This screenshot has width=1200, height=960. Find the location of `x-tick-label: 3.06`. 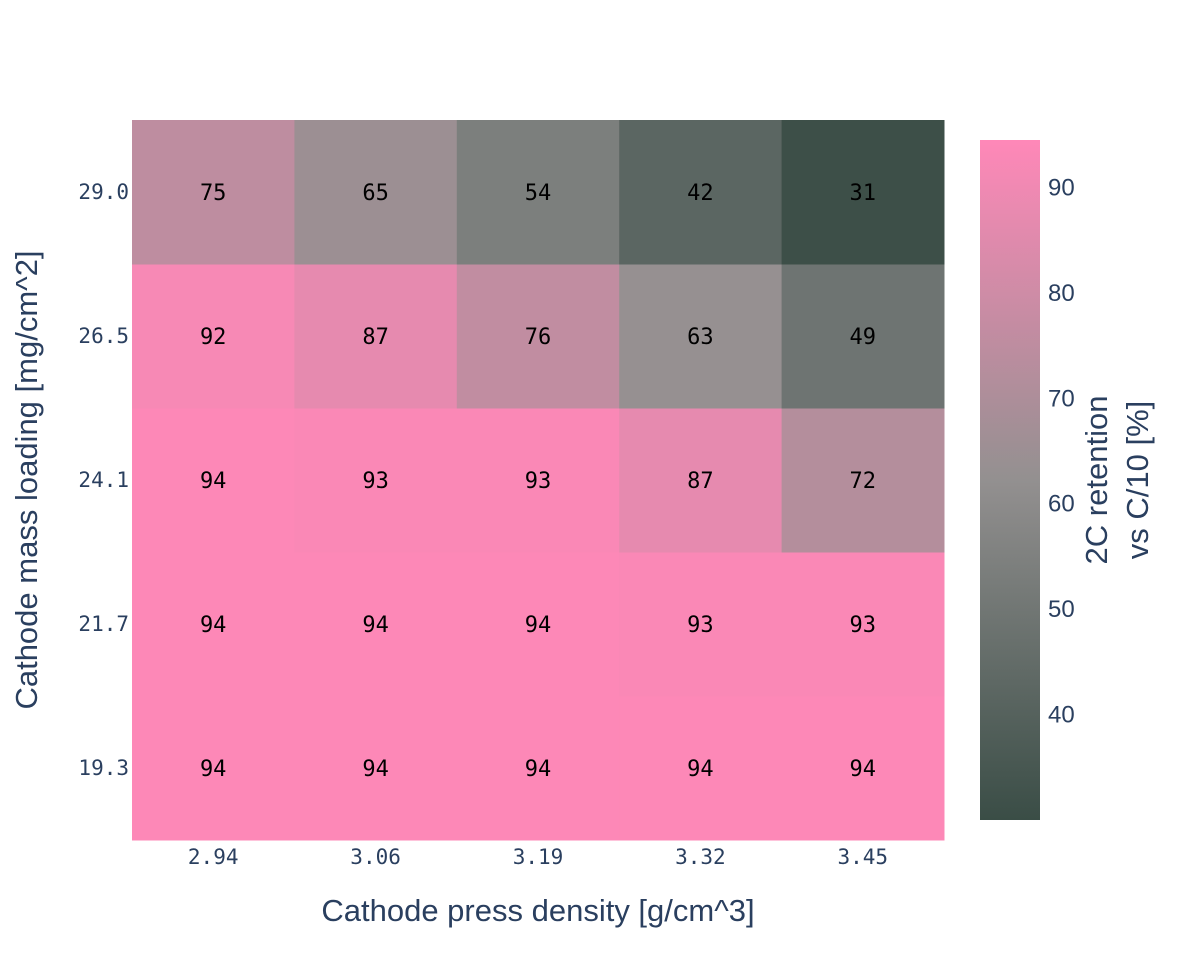

x-tick-label: 3.06 is located at coordinates (375, 857).